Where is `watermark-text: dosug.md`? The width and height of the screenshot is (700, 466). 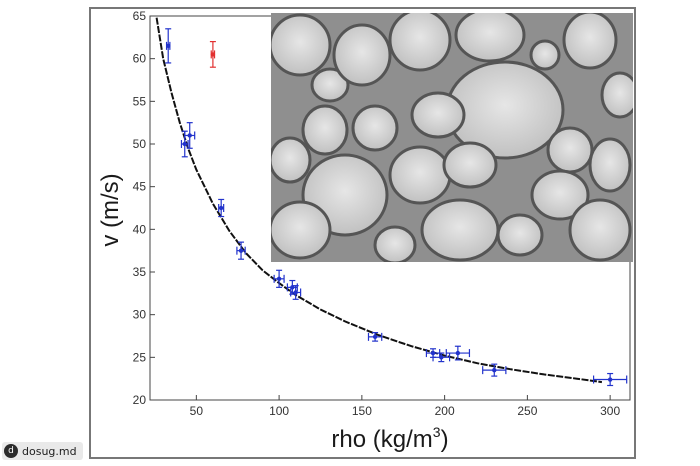
watermark-text: dosug.md is located at coordinates (49, 451).